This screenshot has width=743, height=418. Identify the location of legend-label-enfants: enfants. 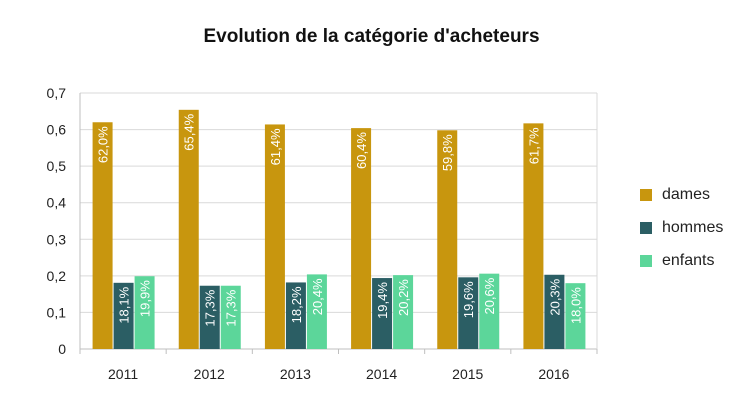
(688, 260).